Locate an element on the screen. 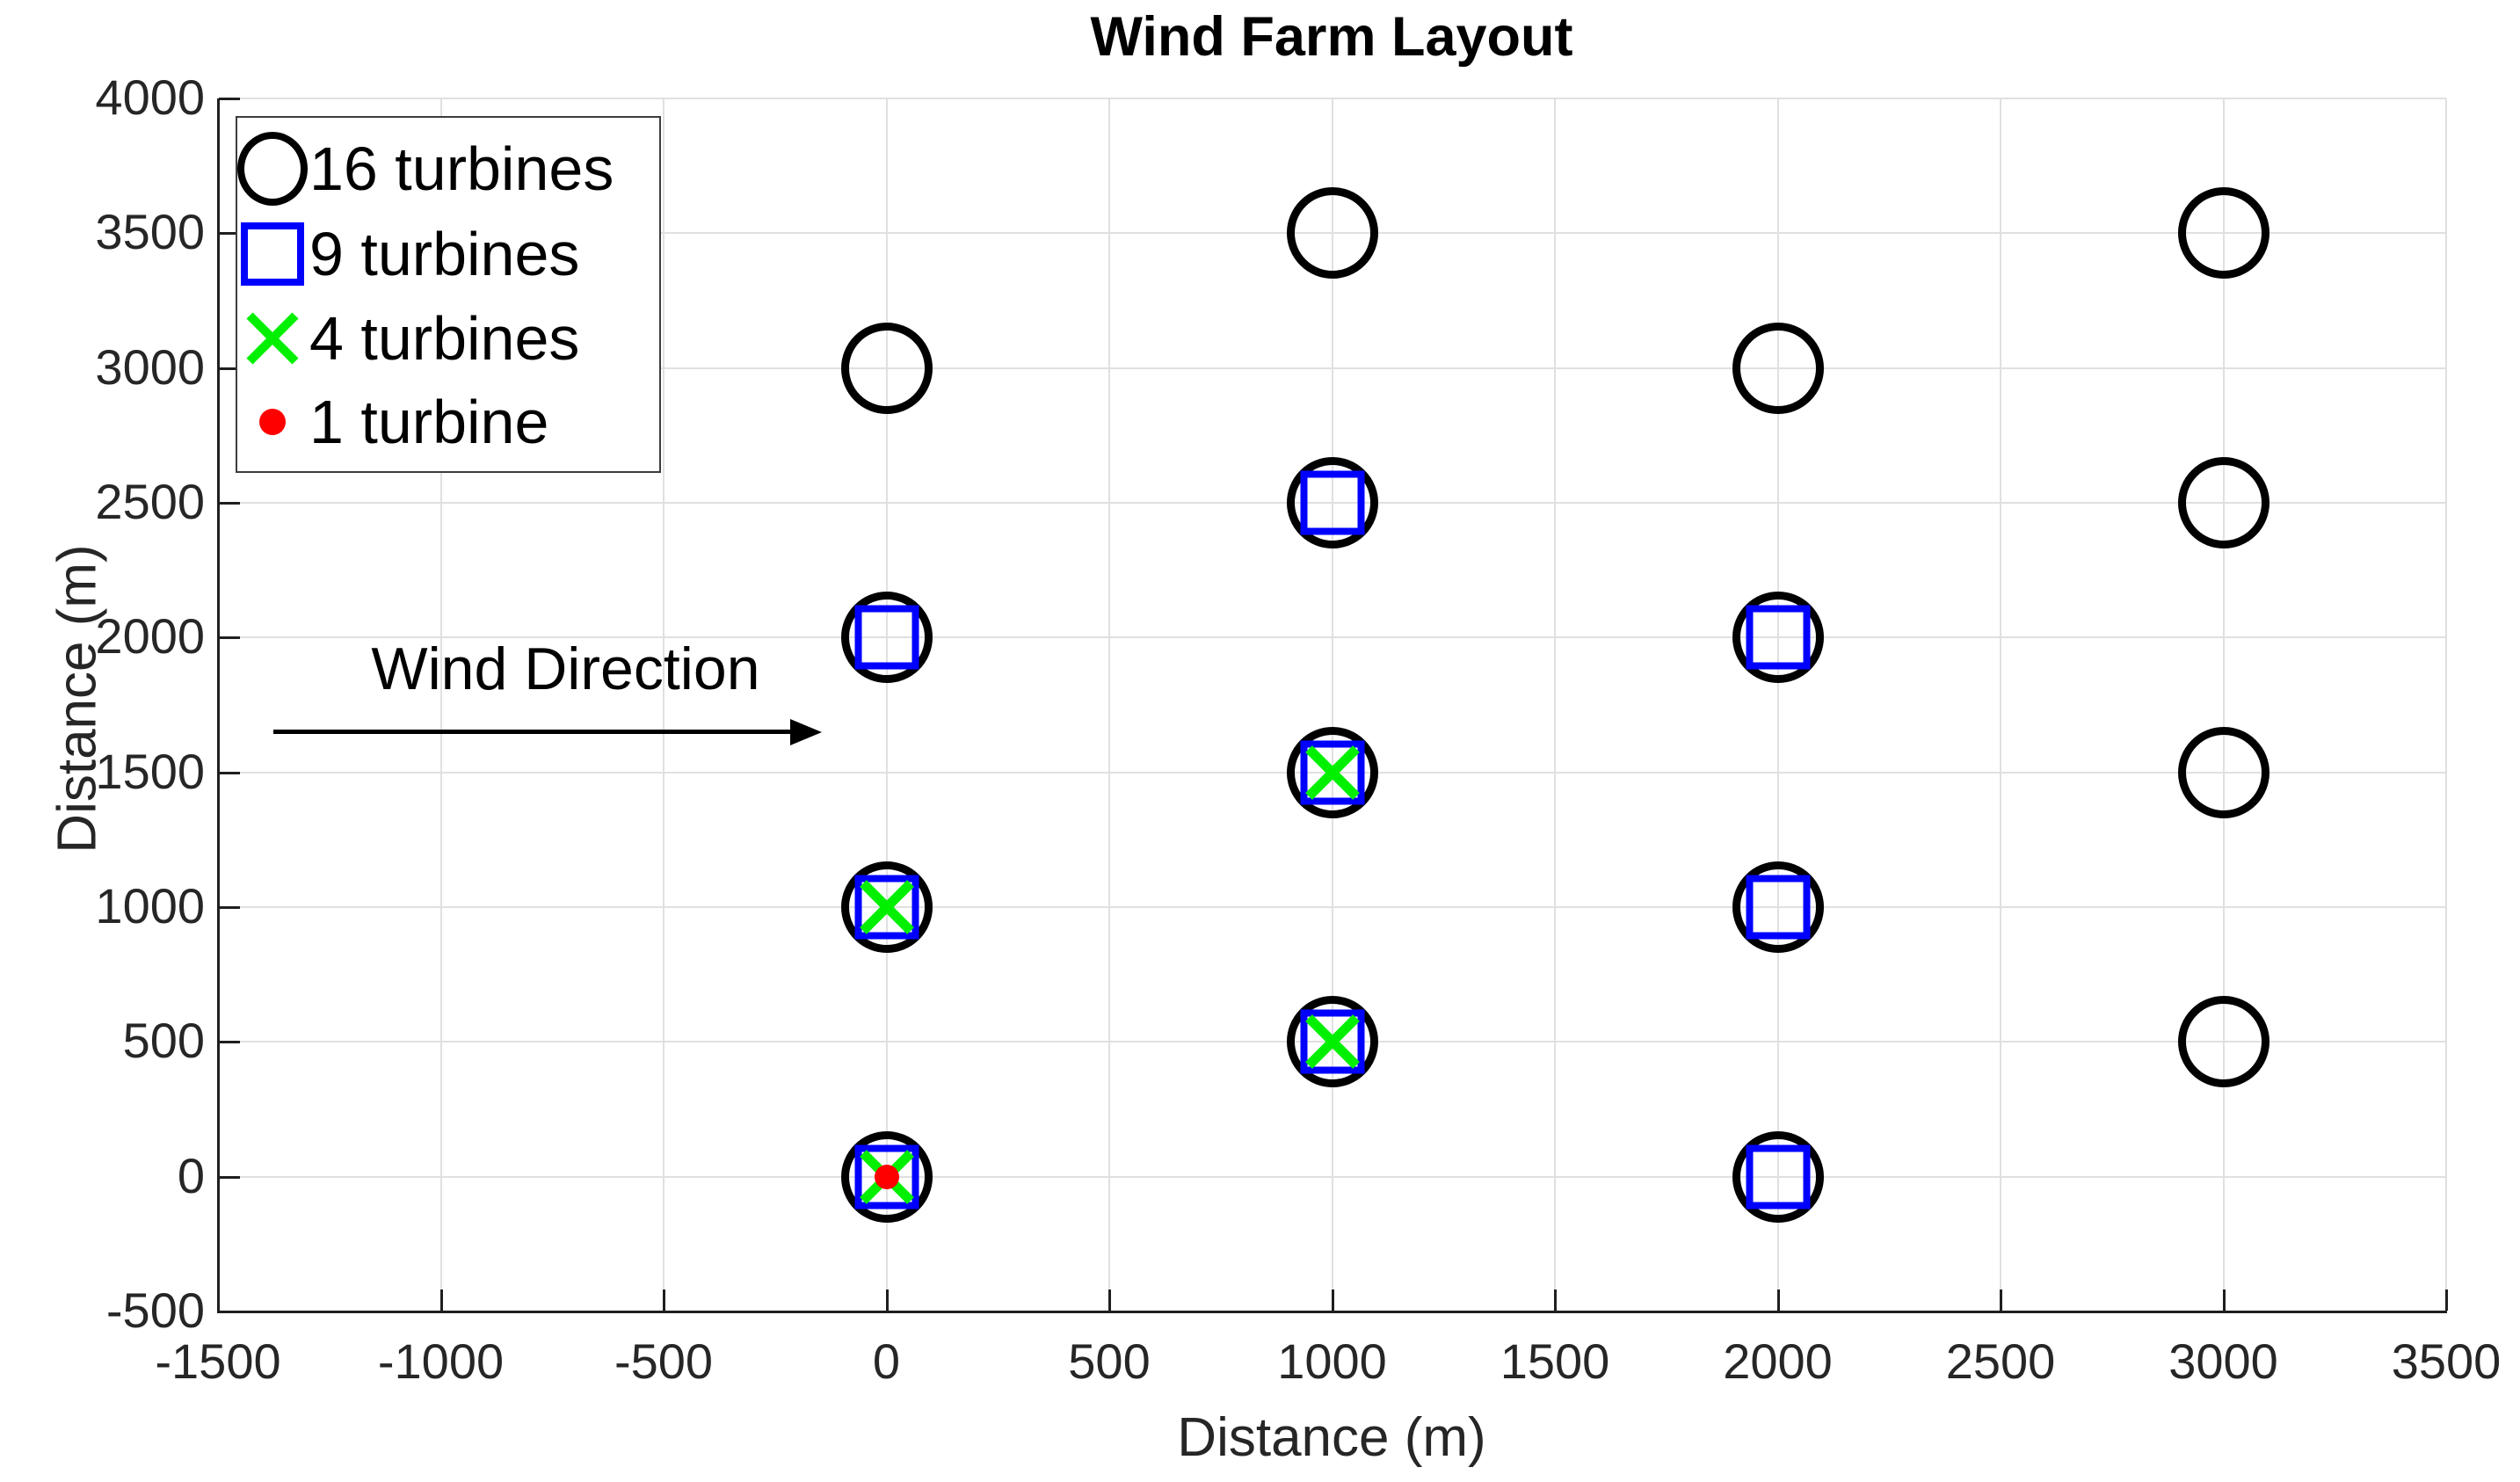 This screenshot has width=2520, height=1482. wind-direction-arrow is located at coordinates (533, 732).